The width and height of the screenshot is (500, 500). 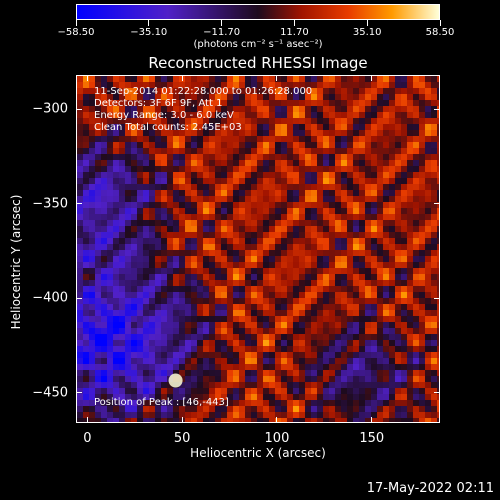 I want to click on chart-title: Reconstructed RHESSI Image, so click(x=258, y=63).